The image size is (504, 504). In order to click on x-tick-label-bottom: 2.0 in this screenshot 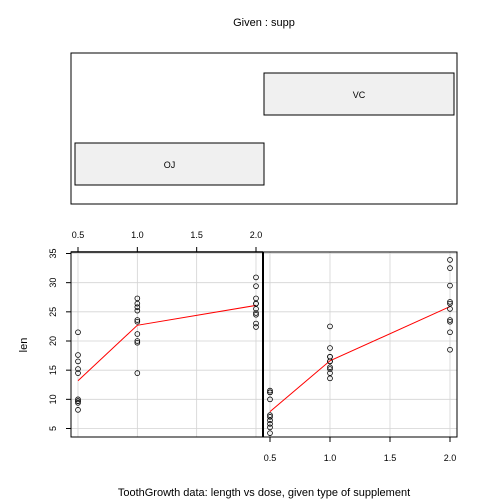, I will do `click(450, 458)`.